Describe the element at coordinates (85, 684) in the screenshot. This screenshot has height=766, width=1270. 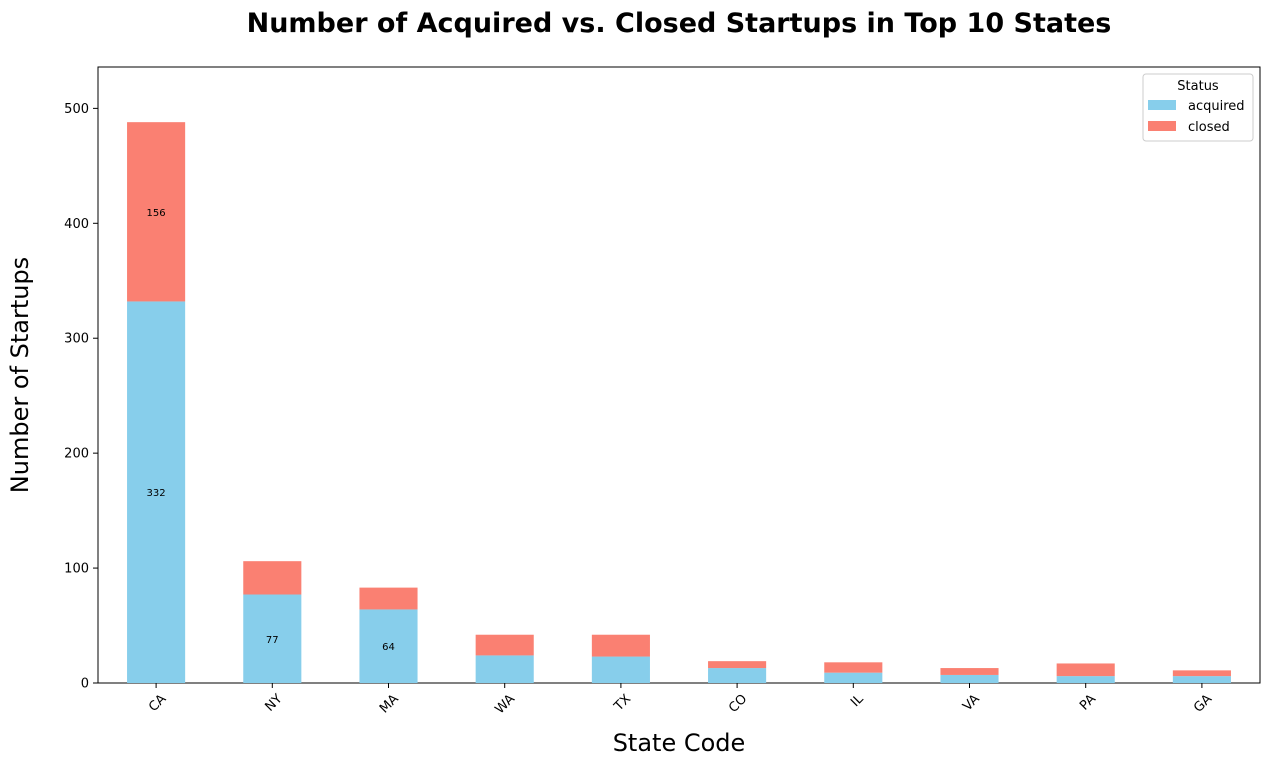
I see `y-tick-label: 0` at that location.